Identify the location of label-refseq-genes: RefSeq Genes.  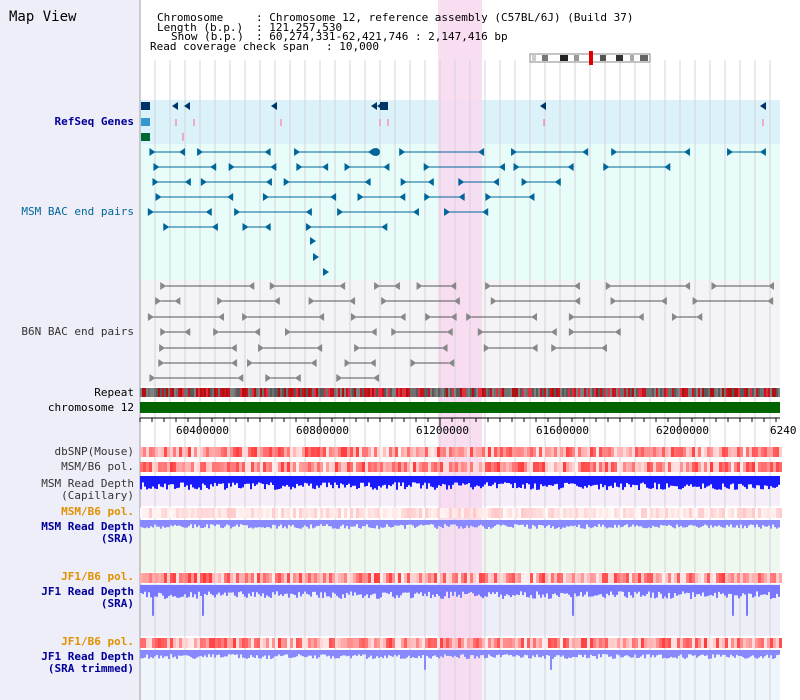
(94, 121).